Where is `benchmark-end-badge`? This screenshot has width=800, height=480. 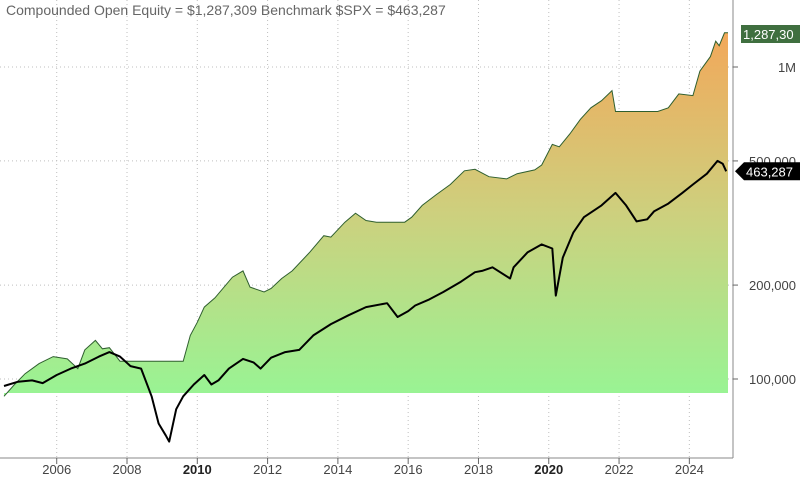 benchmark-end-badge is located at coordinates (767, 171).